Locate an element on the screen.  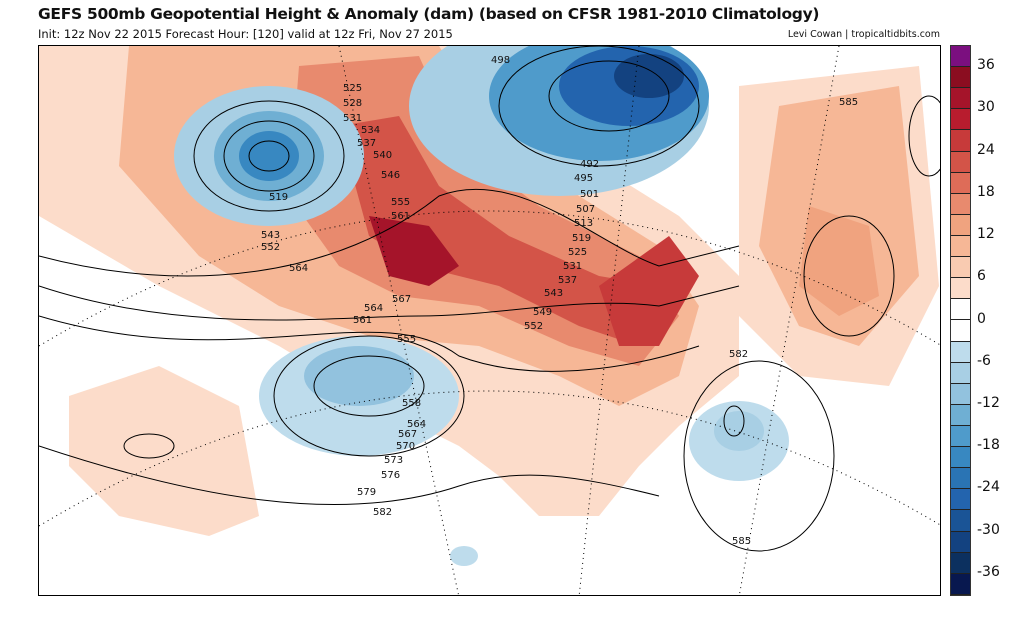
contour-label: 549 is located at coordinates (543, 312).